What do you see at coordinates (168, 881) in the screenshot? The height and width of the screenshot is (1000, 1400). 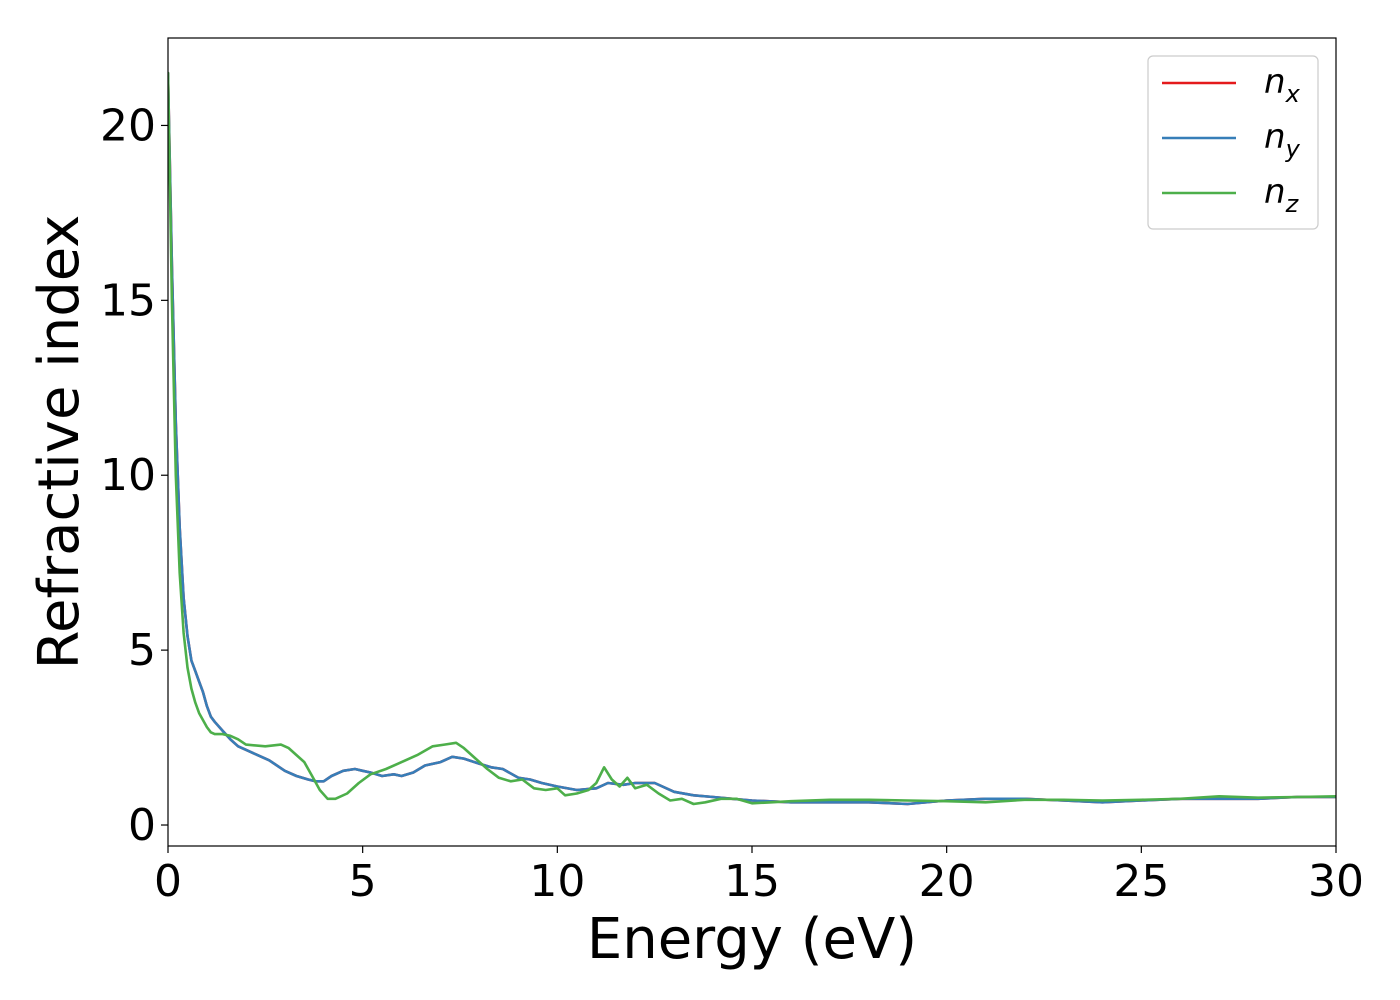 I see `x-tick-label: 0` at bounding box center [168, 881].